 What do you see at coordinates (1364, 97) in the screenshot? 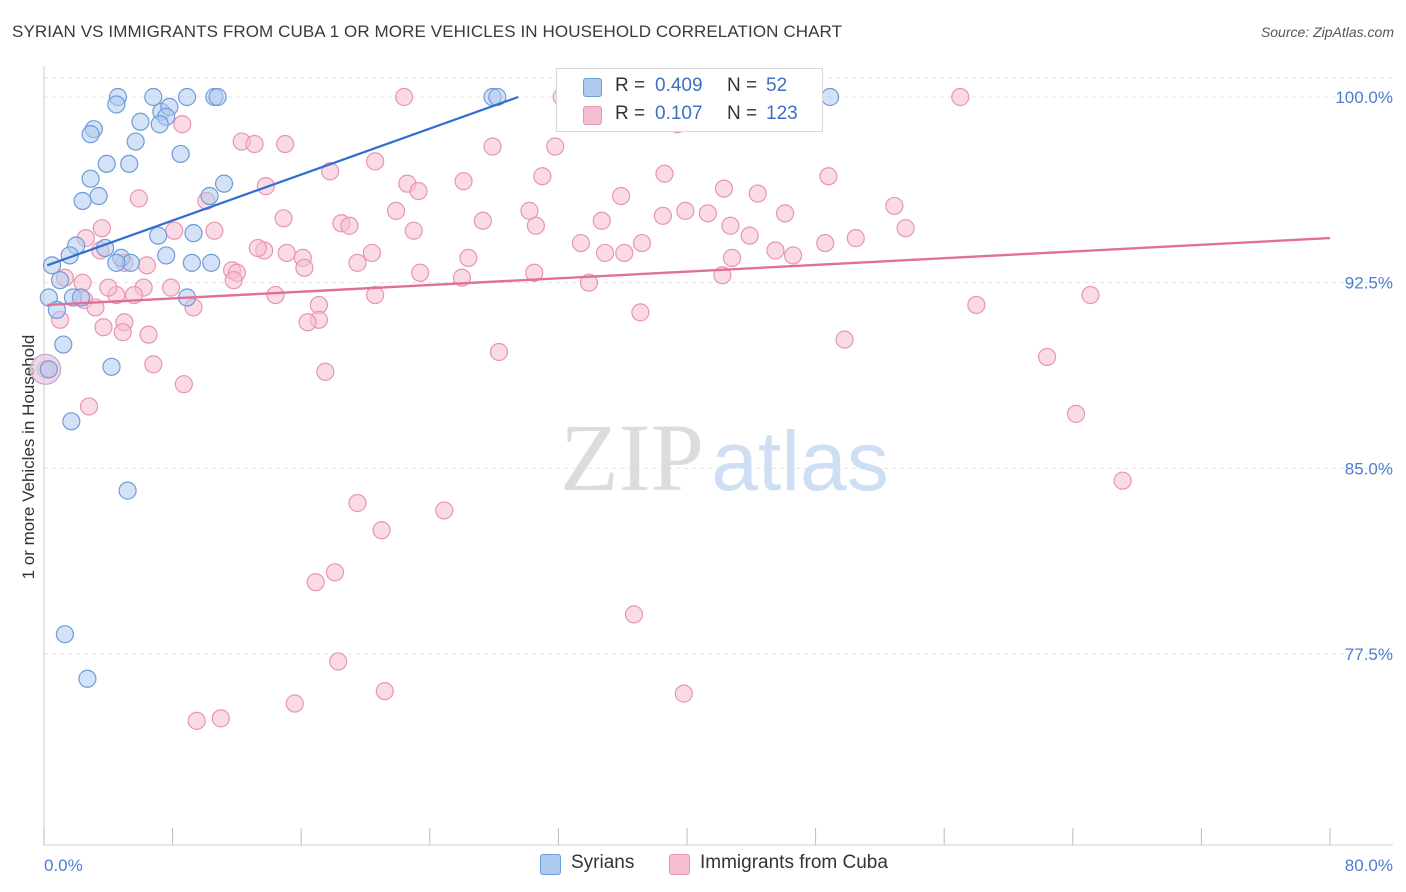
I see `y-tick-label: 100.0%` at bounding box center [1364, 97].